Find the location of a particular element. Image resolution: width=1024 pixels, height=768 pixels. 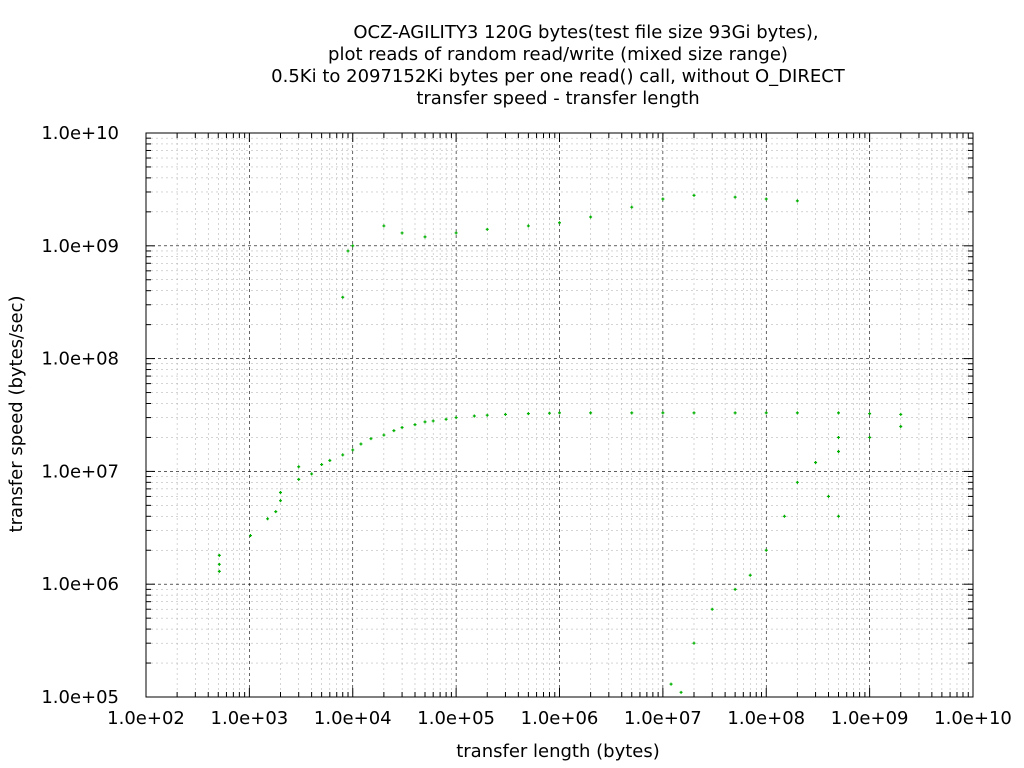

x-tick-label: 1.0e+08 is located at coordinates (766, 718).